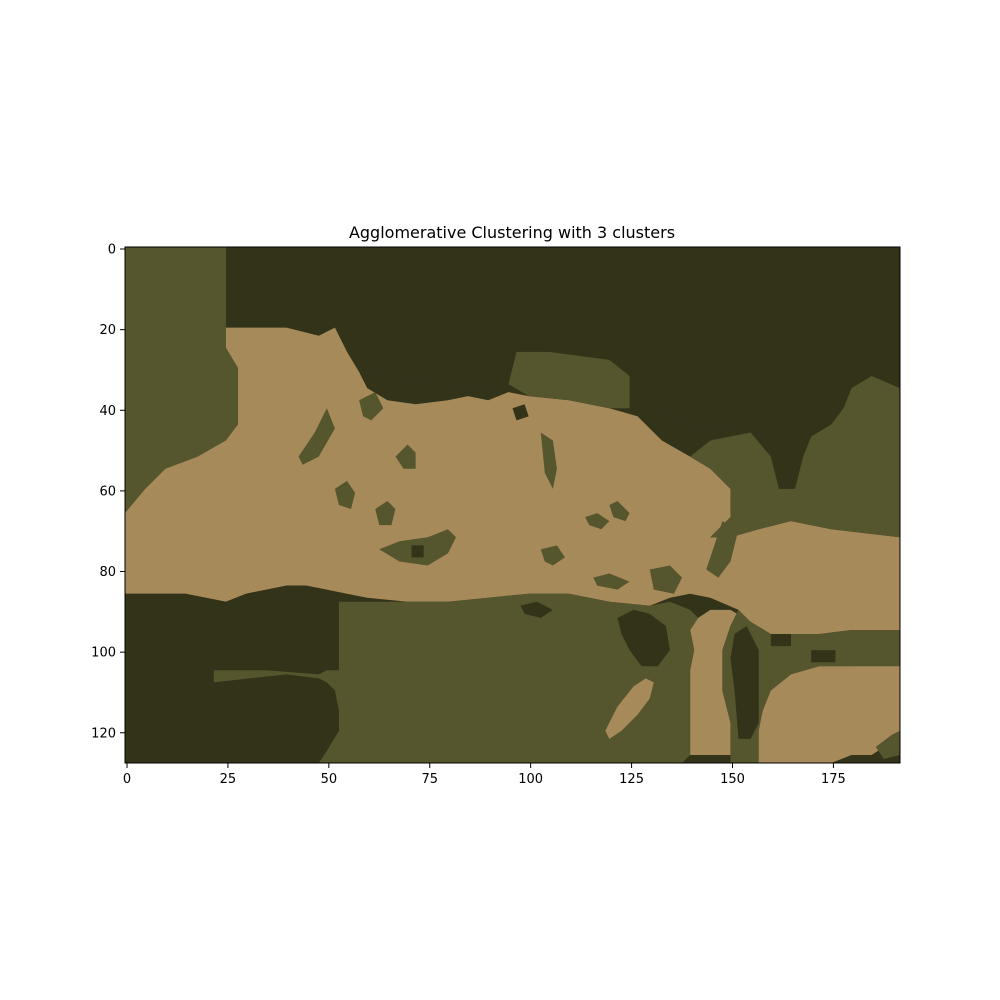 This screenshot has height=1000, width=1000. I want to click on x-tick-label: 75, so click(429, 779).